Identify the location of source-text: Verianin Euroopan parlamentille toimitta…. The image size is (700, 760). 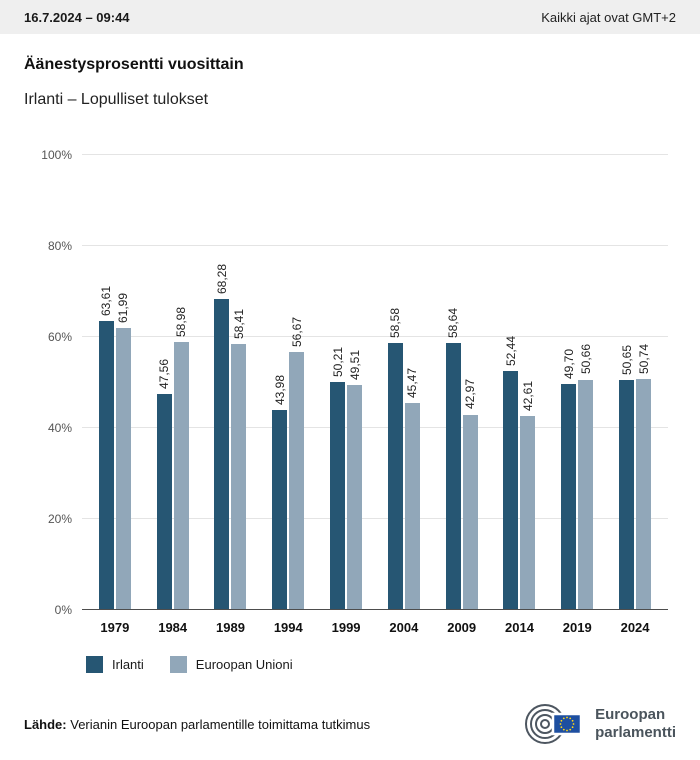
(218, 724).